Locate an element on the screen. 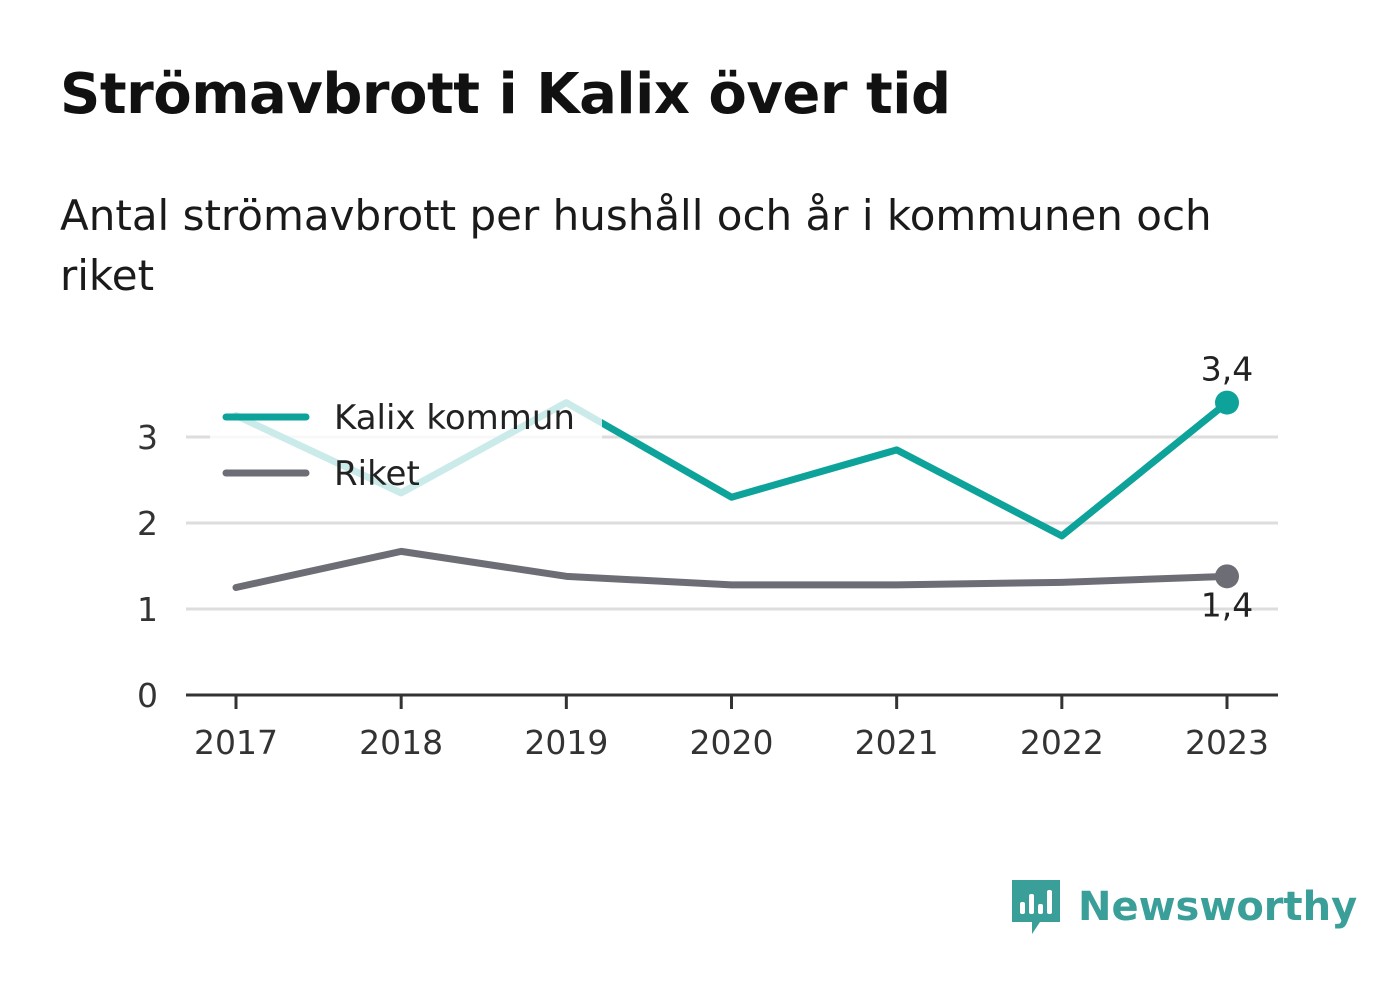 The width and height of the screenshot is (1382, 999). x-tick-label: 2022 is located at coordinates (1062, 742).